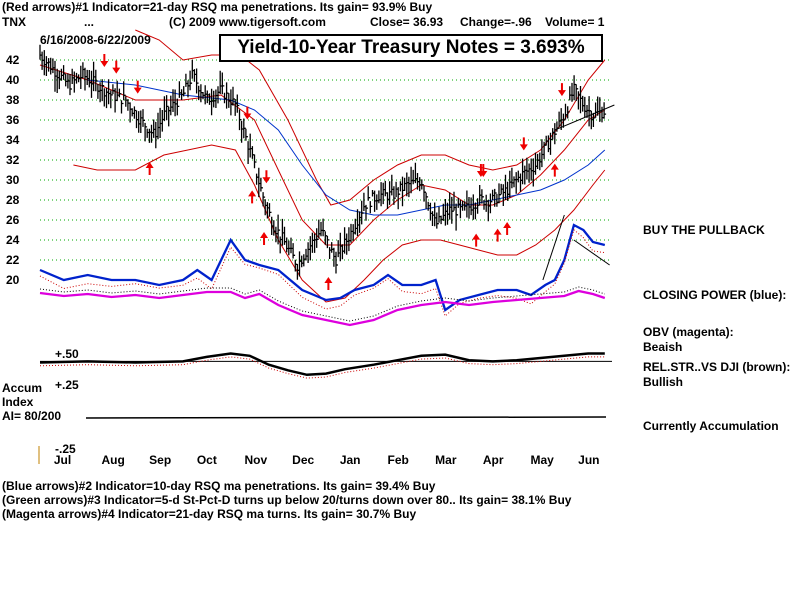  Describe the element at coordinates (319, 456) in the screenshot. I see `month-axis: Jul Aug Sep Oct Nov Dec Jan Feb Mar Apr May Jun` at that location.